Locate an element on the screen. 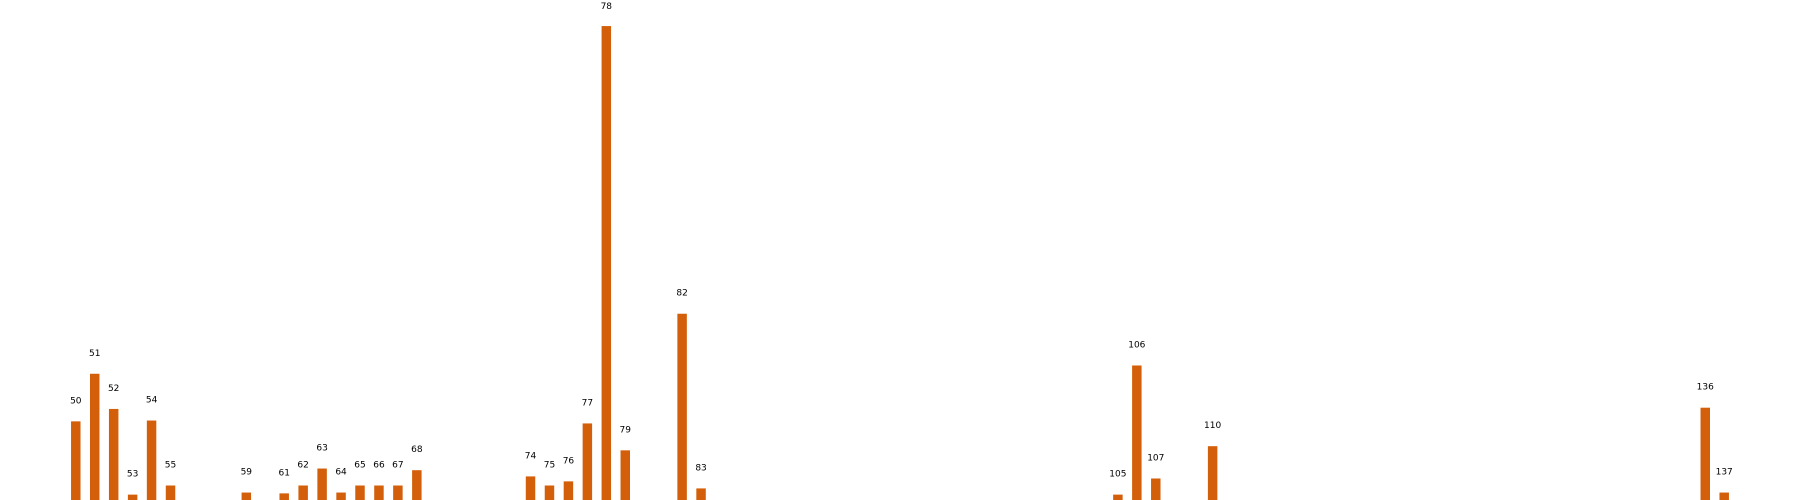 Image resolution: width=1800 pixels, height=500 pixels. bar-label-65: 65 is located at coordinates (359, 466).